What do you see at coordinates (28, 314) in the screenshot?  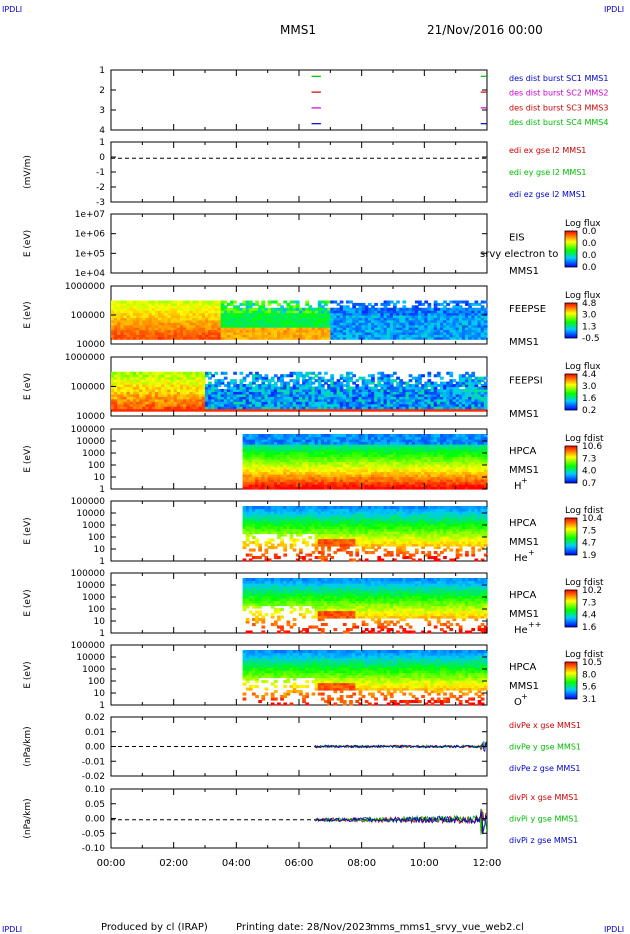 I see `y-axis-label: E (eV)` at bounding box center [28, 314].